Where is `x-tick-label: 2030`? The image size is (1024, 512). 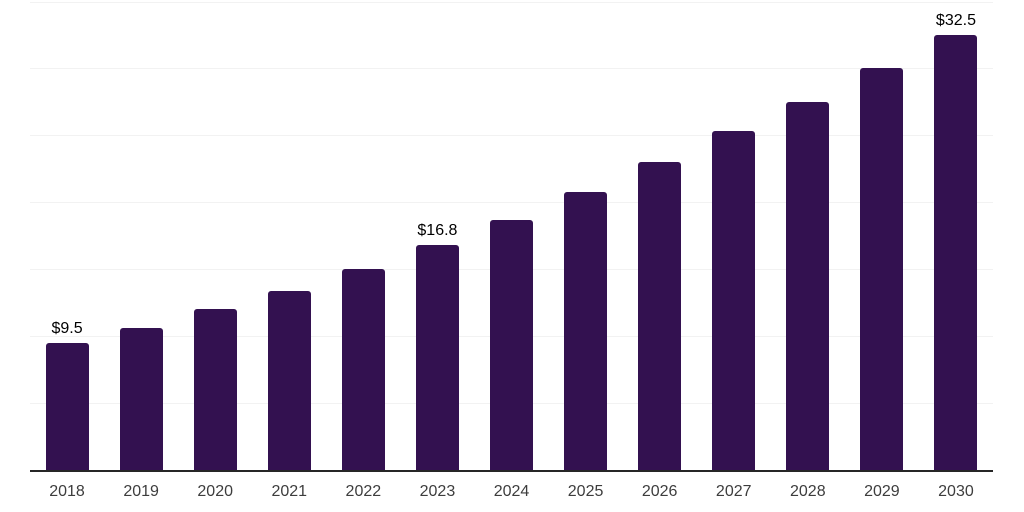 x-tick-label: 2030 is located at coordinates (956, 491).